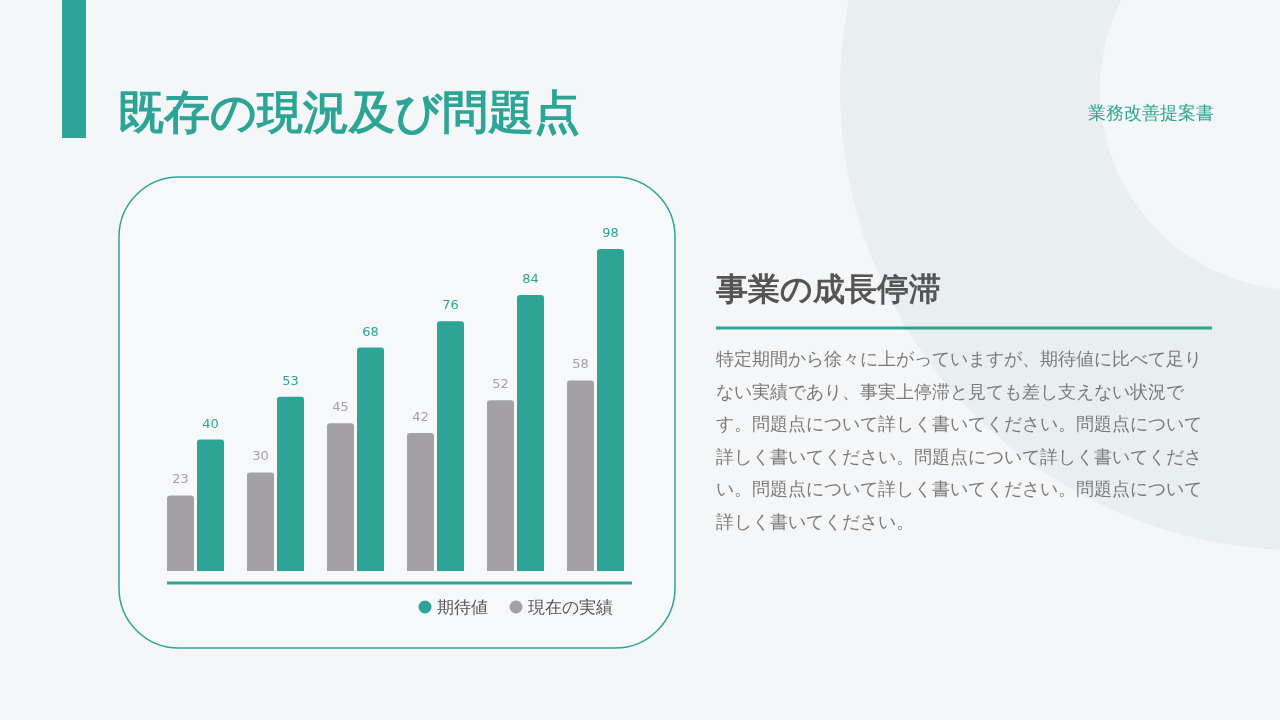 The width and height of the screenshot is (1280, 720). I want to click on data-label: 52, so click(500, 384).